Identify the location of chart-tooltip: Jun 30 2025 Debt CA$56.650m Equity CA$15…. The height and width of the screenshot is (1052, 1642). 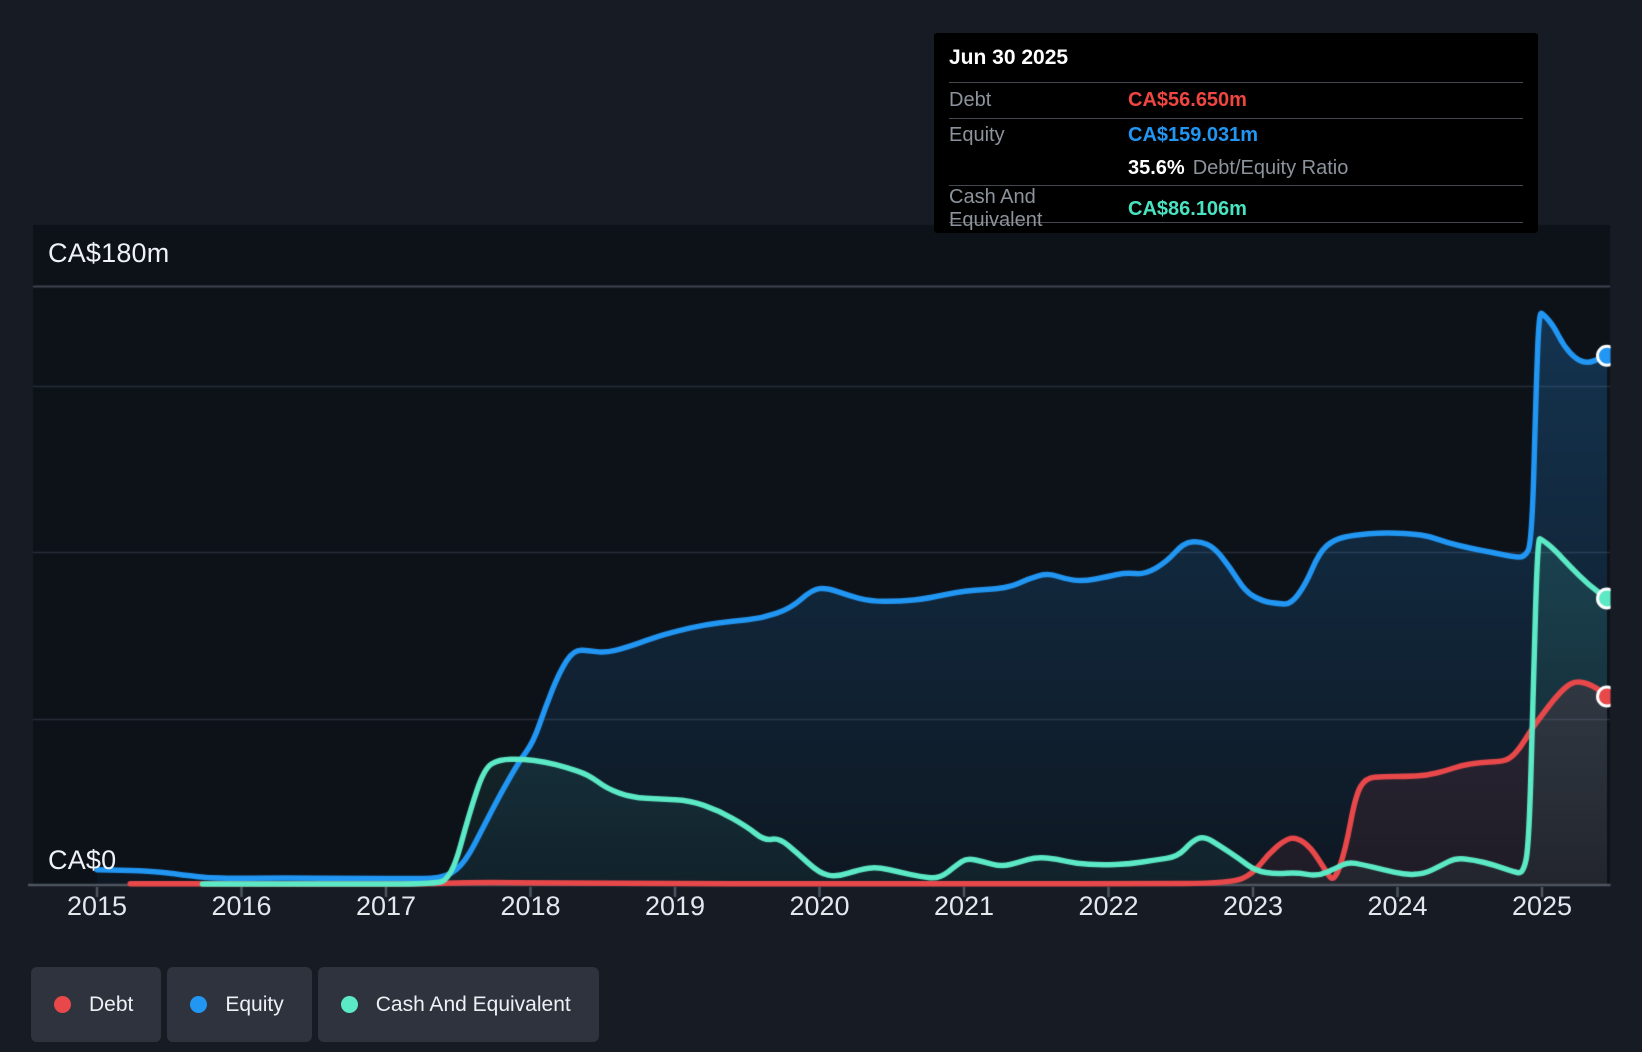
(1236, 133).